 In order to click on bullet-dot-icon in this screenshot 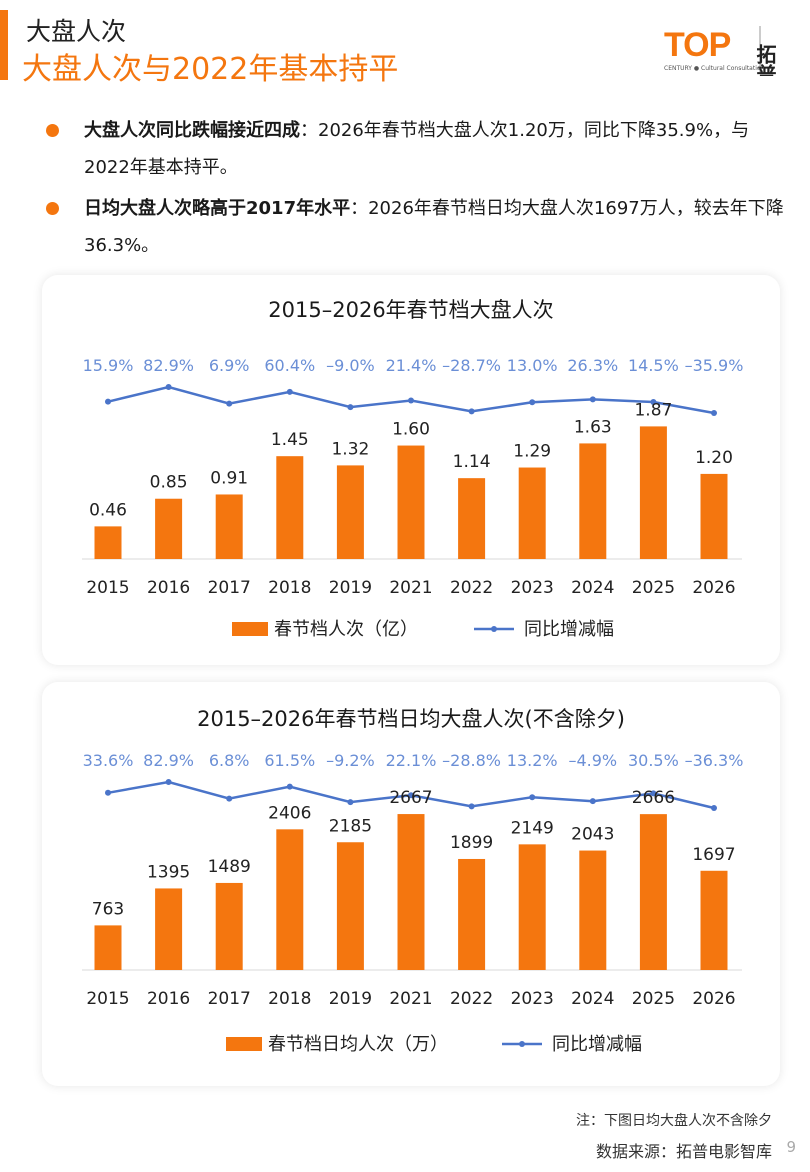, I will do `click(52, 208)`.